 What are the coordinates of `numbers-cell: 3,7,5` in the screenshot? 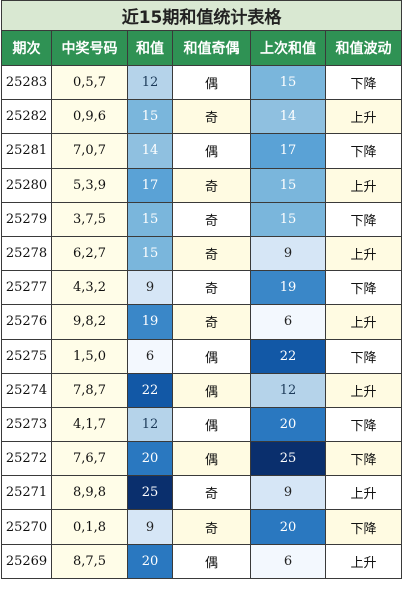 It's located at (89, 219).